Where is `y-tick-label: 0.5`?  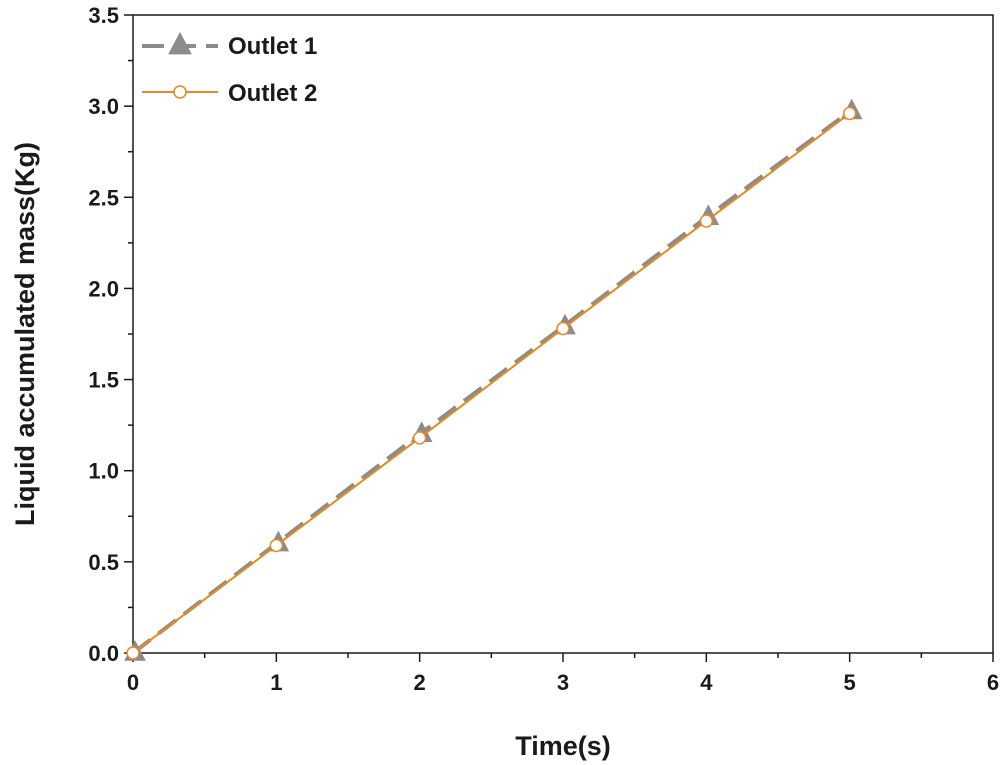 y-tick-label: 0.5 is located at coordinates (103, 562).